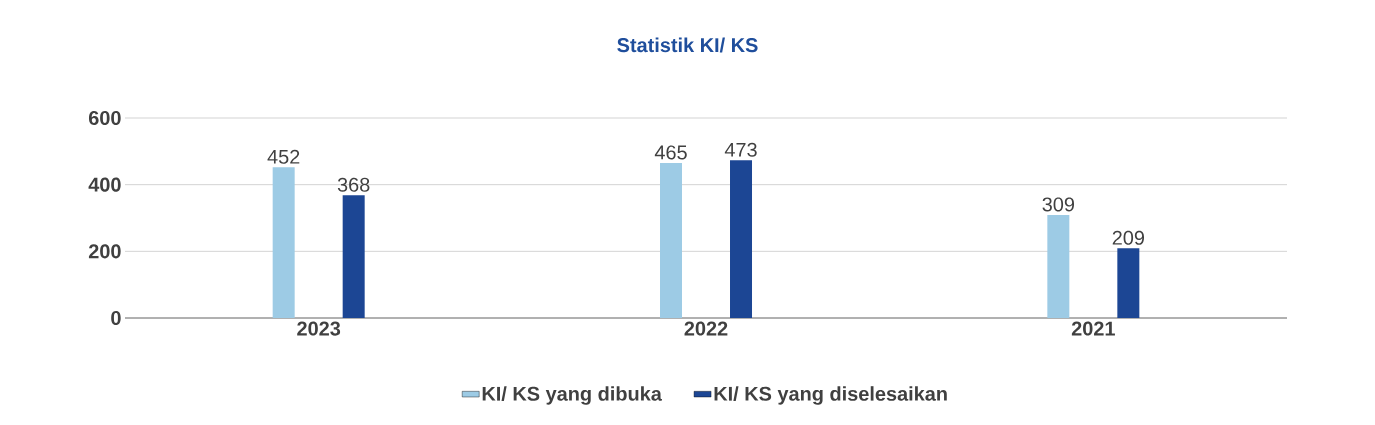 The width and height of the screenshot is (1375, 425). I want to click on x-tick-label: 2023, so click(319, 328).